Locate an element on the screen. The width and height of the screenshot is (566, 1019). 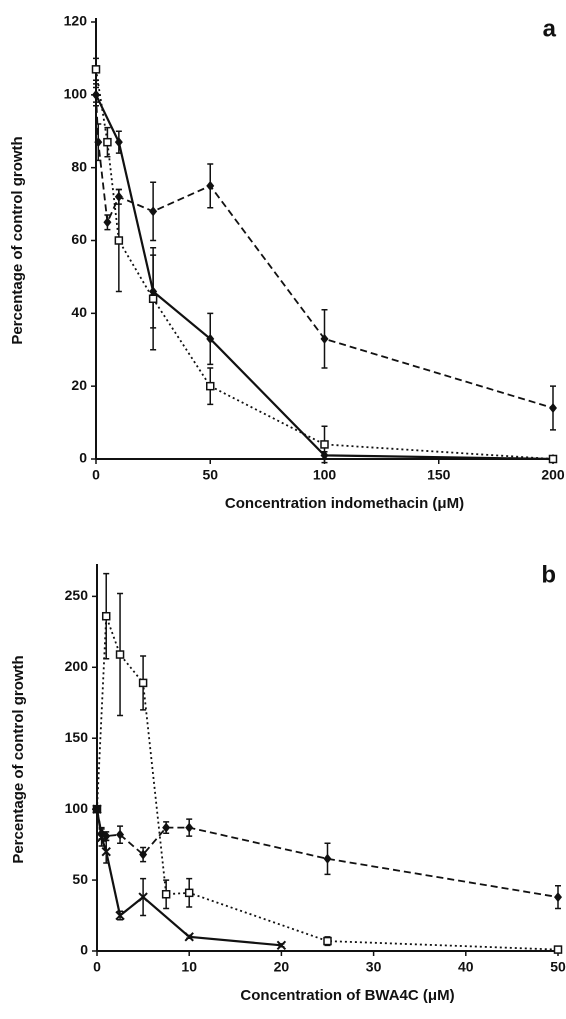
y-tick-label: 20 is located at coordinates (79, 385).